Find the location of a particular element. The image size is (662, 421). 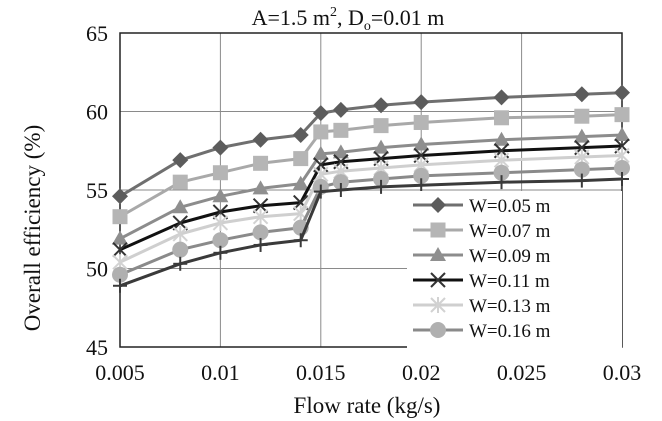

x-tick-labels: 0.005 0.01 0.015 0.02 0.025 0.03 is located at coordinates (368, 372).